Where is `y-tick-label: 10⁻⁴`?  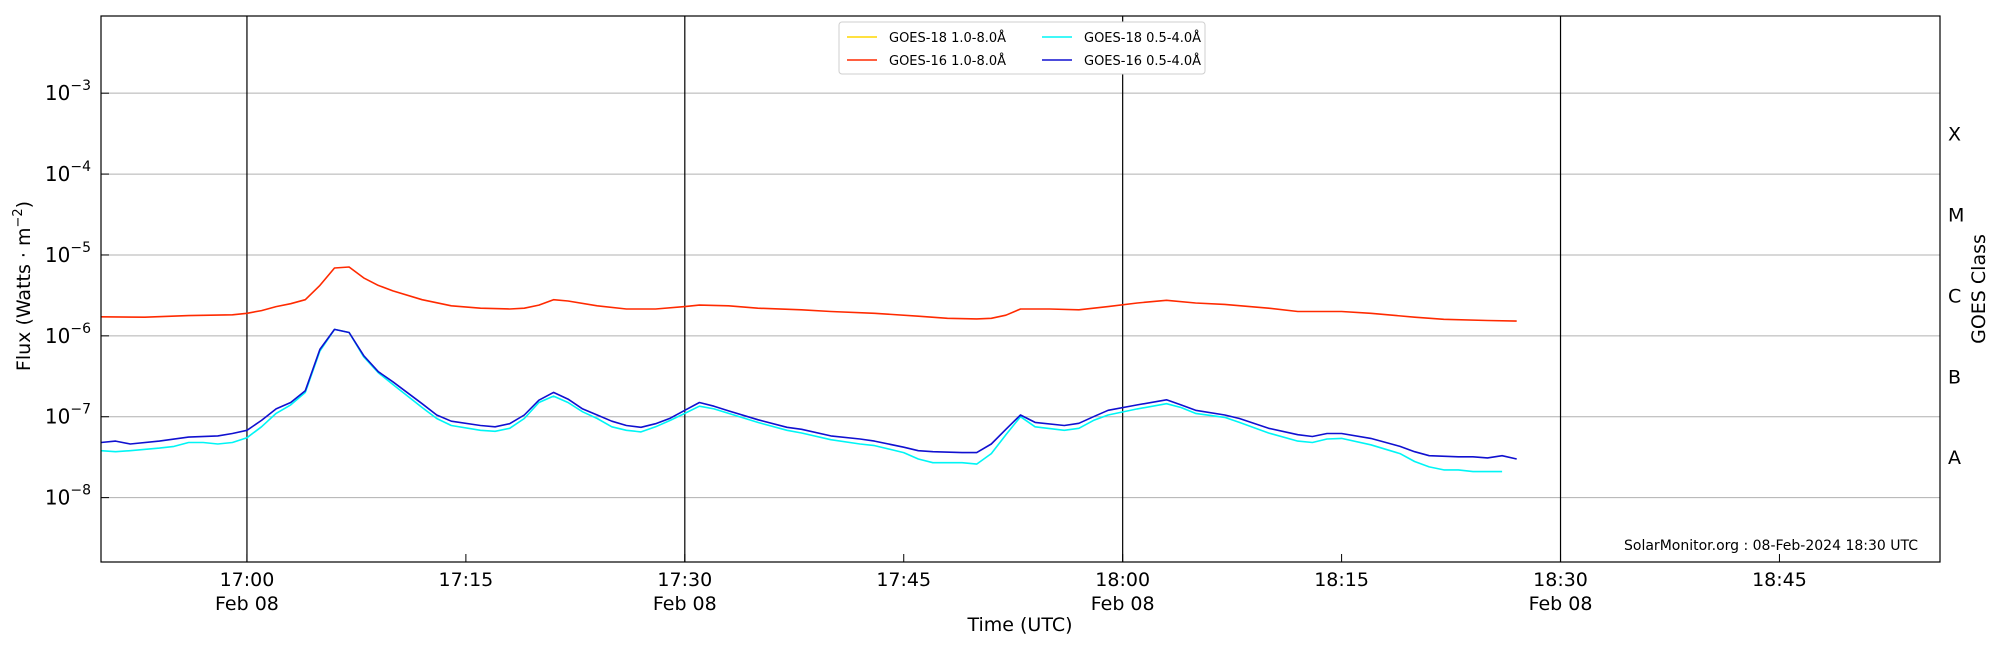
y-tick-label: 10⁻⁴ is located at coordinates (68, 172).